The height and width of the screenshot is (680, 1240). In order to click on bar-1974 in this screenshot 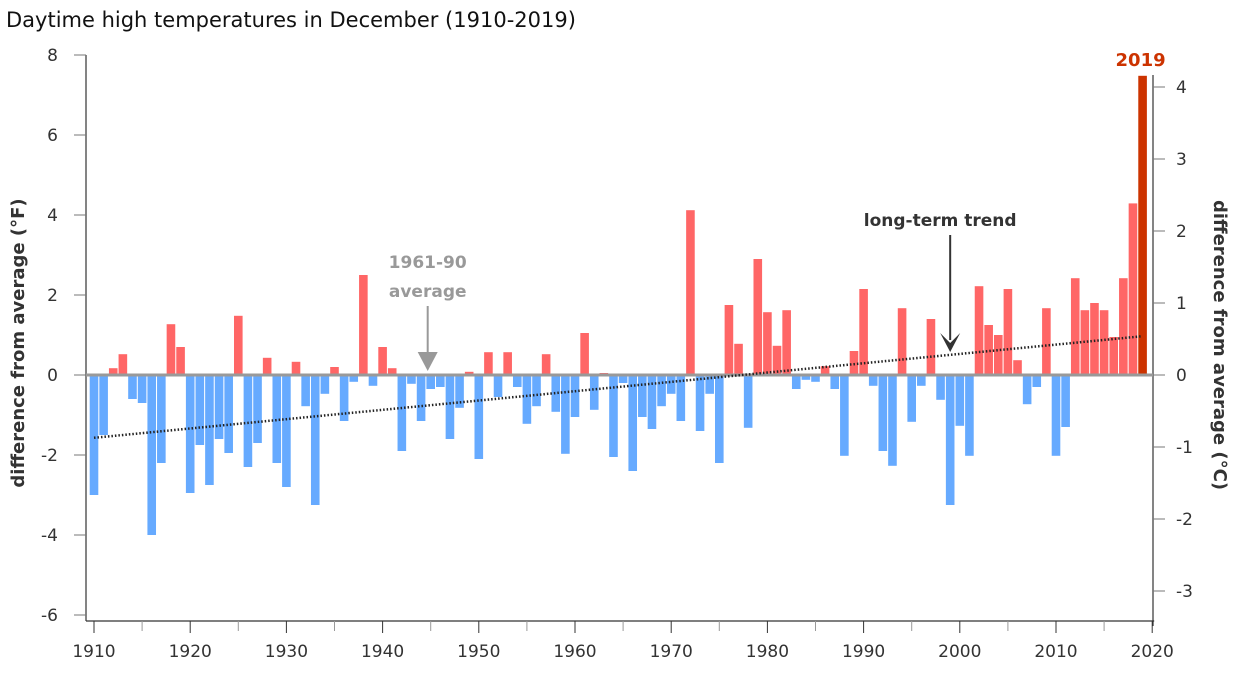, I will do `click(709, 384)`.